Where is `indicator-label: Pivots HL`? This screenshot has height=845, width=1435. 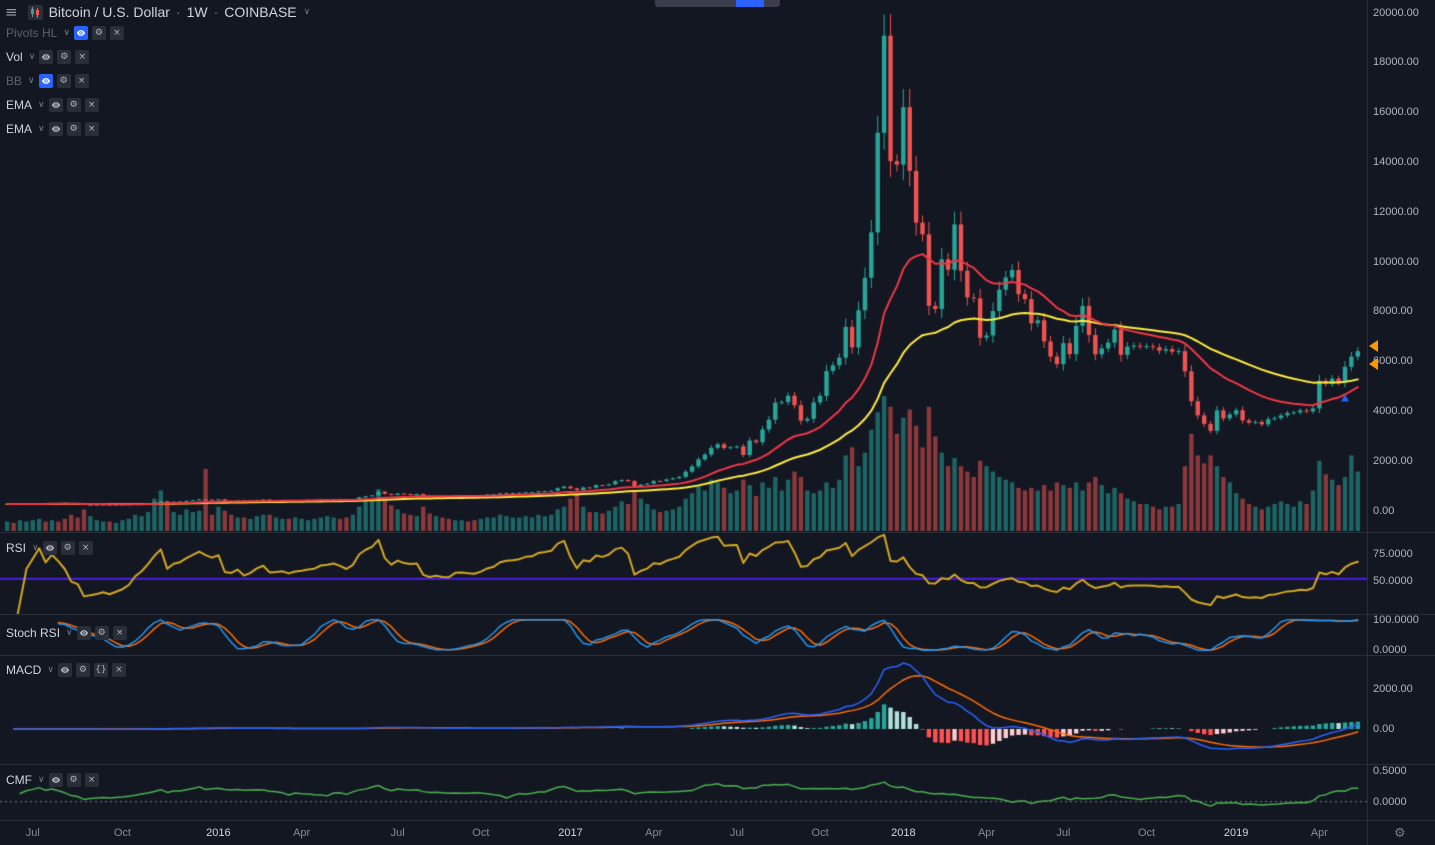 indicator-label: Pivots HL is located at coordinates (32, 33).